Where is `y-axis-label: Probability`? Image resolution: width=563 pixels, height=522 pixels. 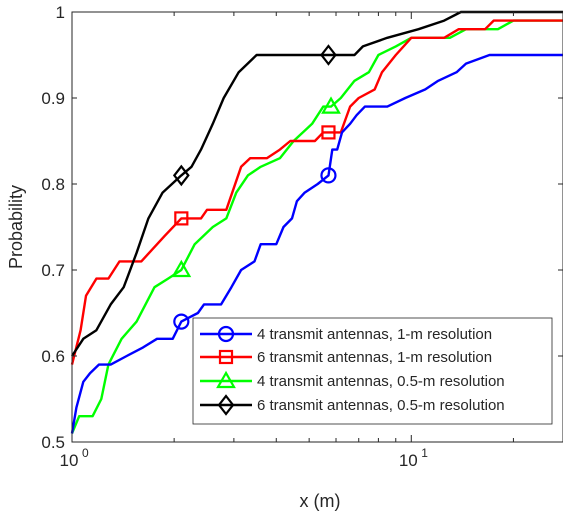 y-axis-label: Probability is located at coordinates (16, 227).